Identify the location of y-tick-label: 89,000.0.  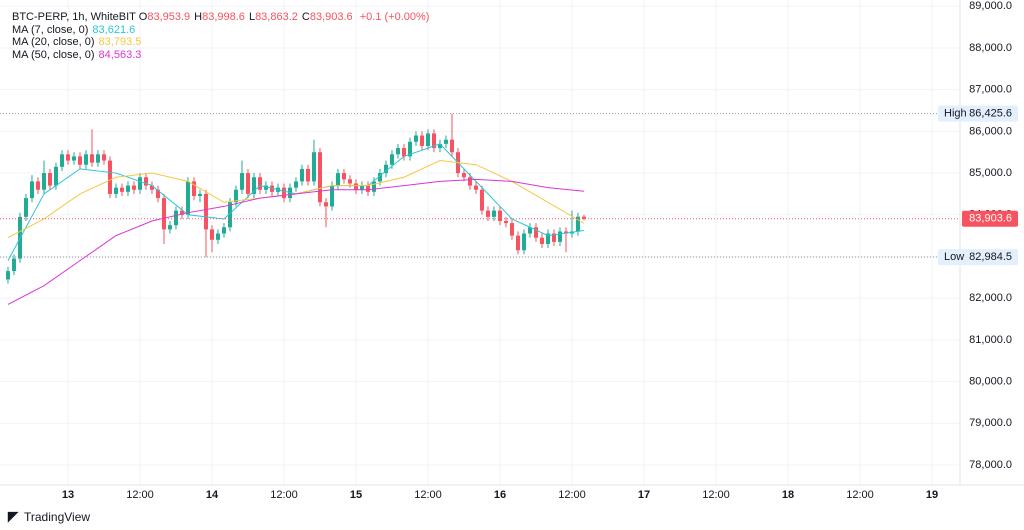
(990, 6).